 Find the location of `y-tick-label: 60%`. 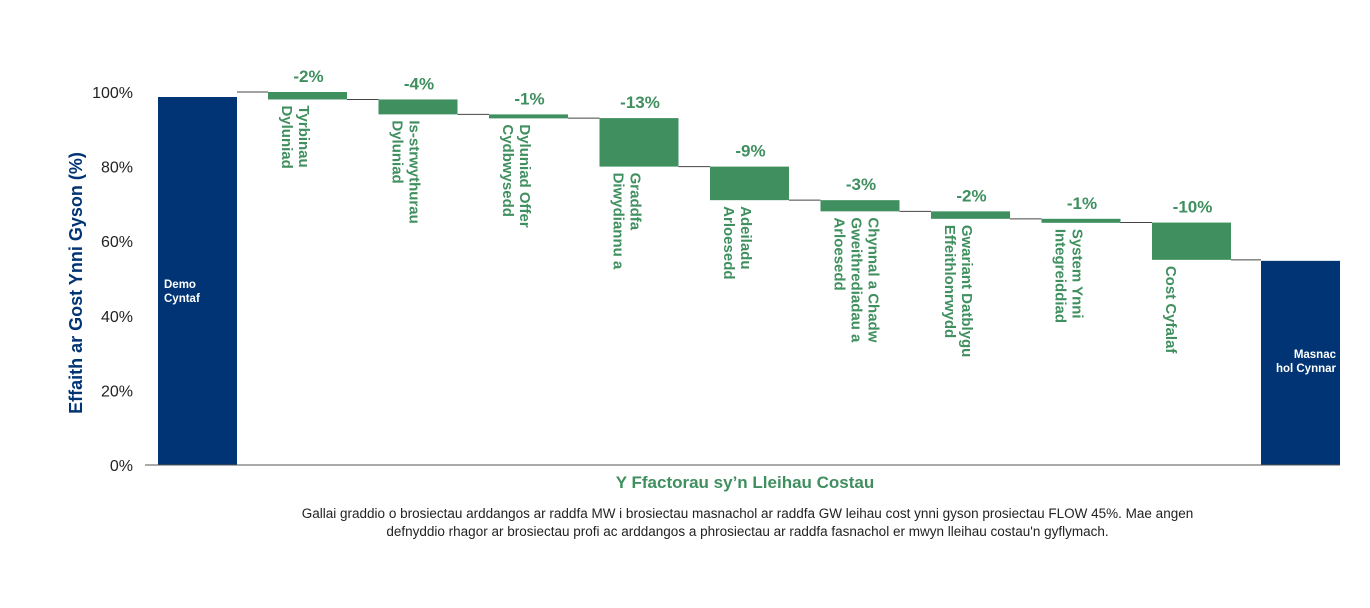

y-tick-label: 60% is located at coordinates (117, 242).